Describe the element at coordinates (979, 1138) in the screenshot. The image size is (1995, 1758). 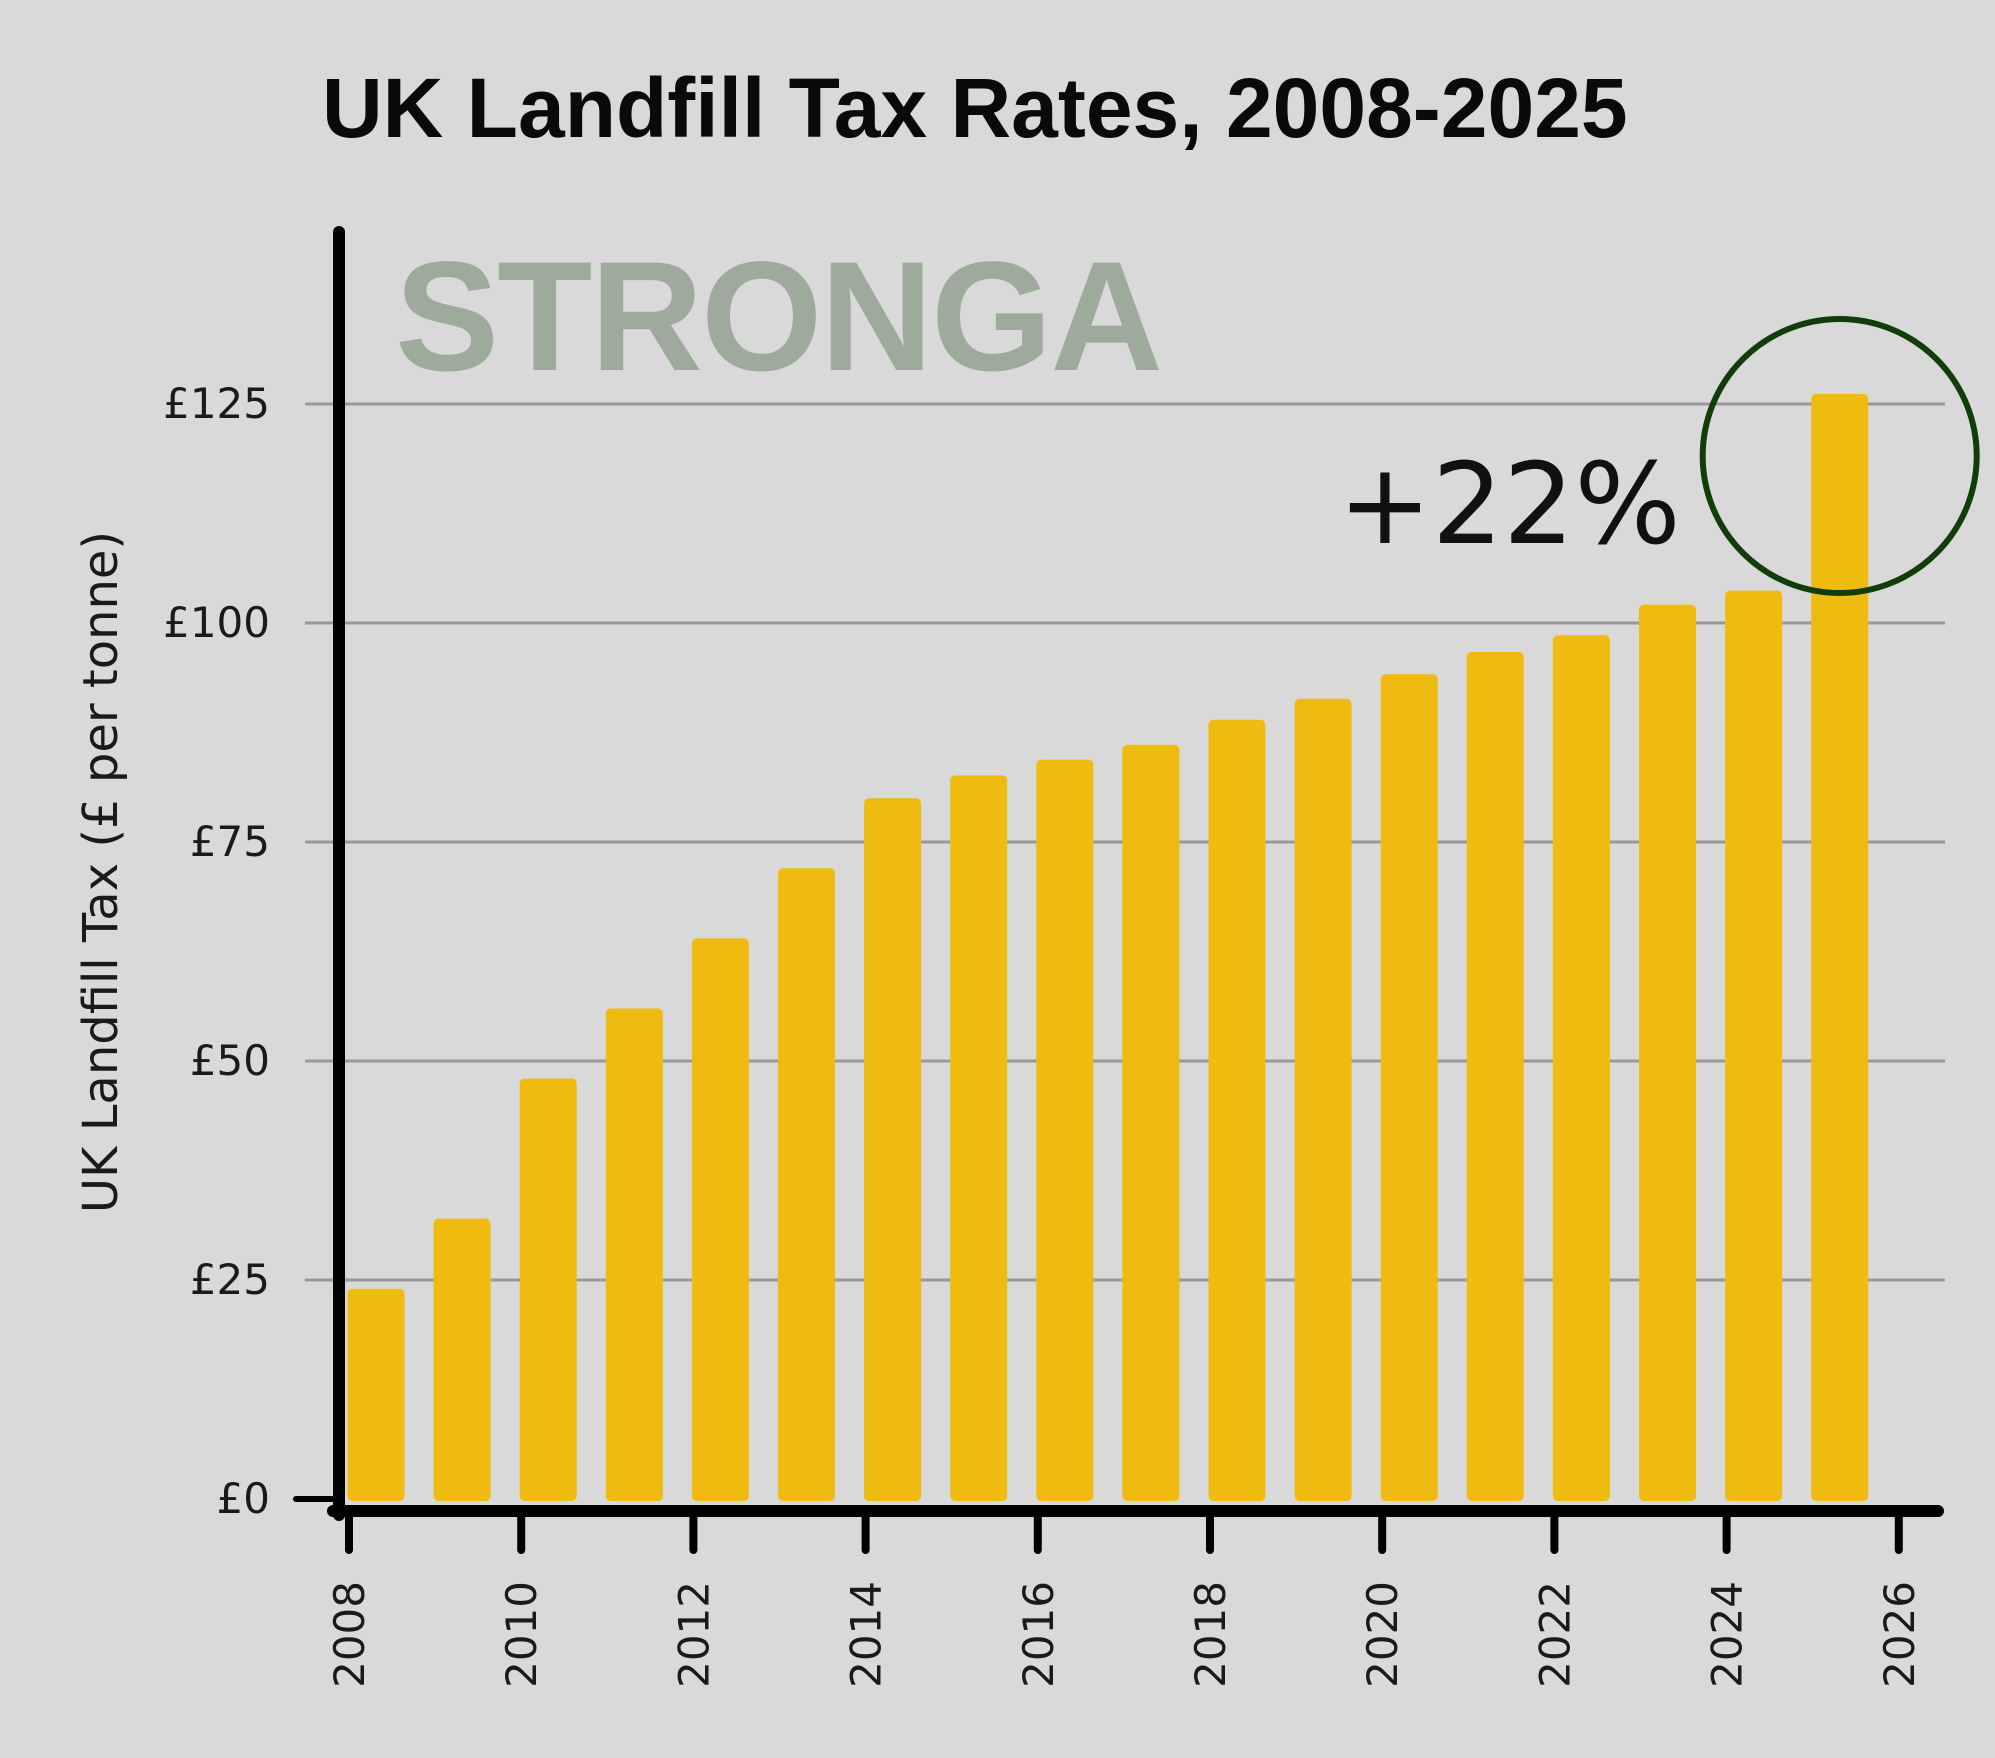
I see `bar-2015` at that location.